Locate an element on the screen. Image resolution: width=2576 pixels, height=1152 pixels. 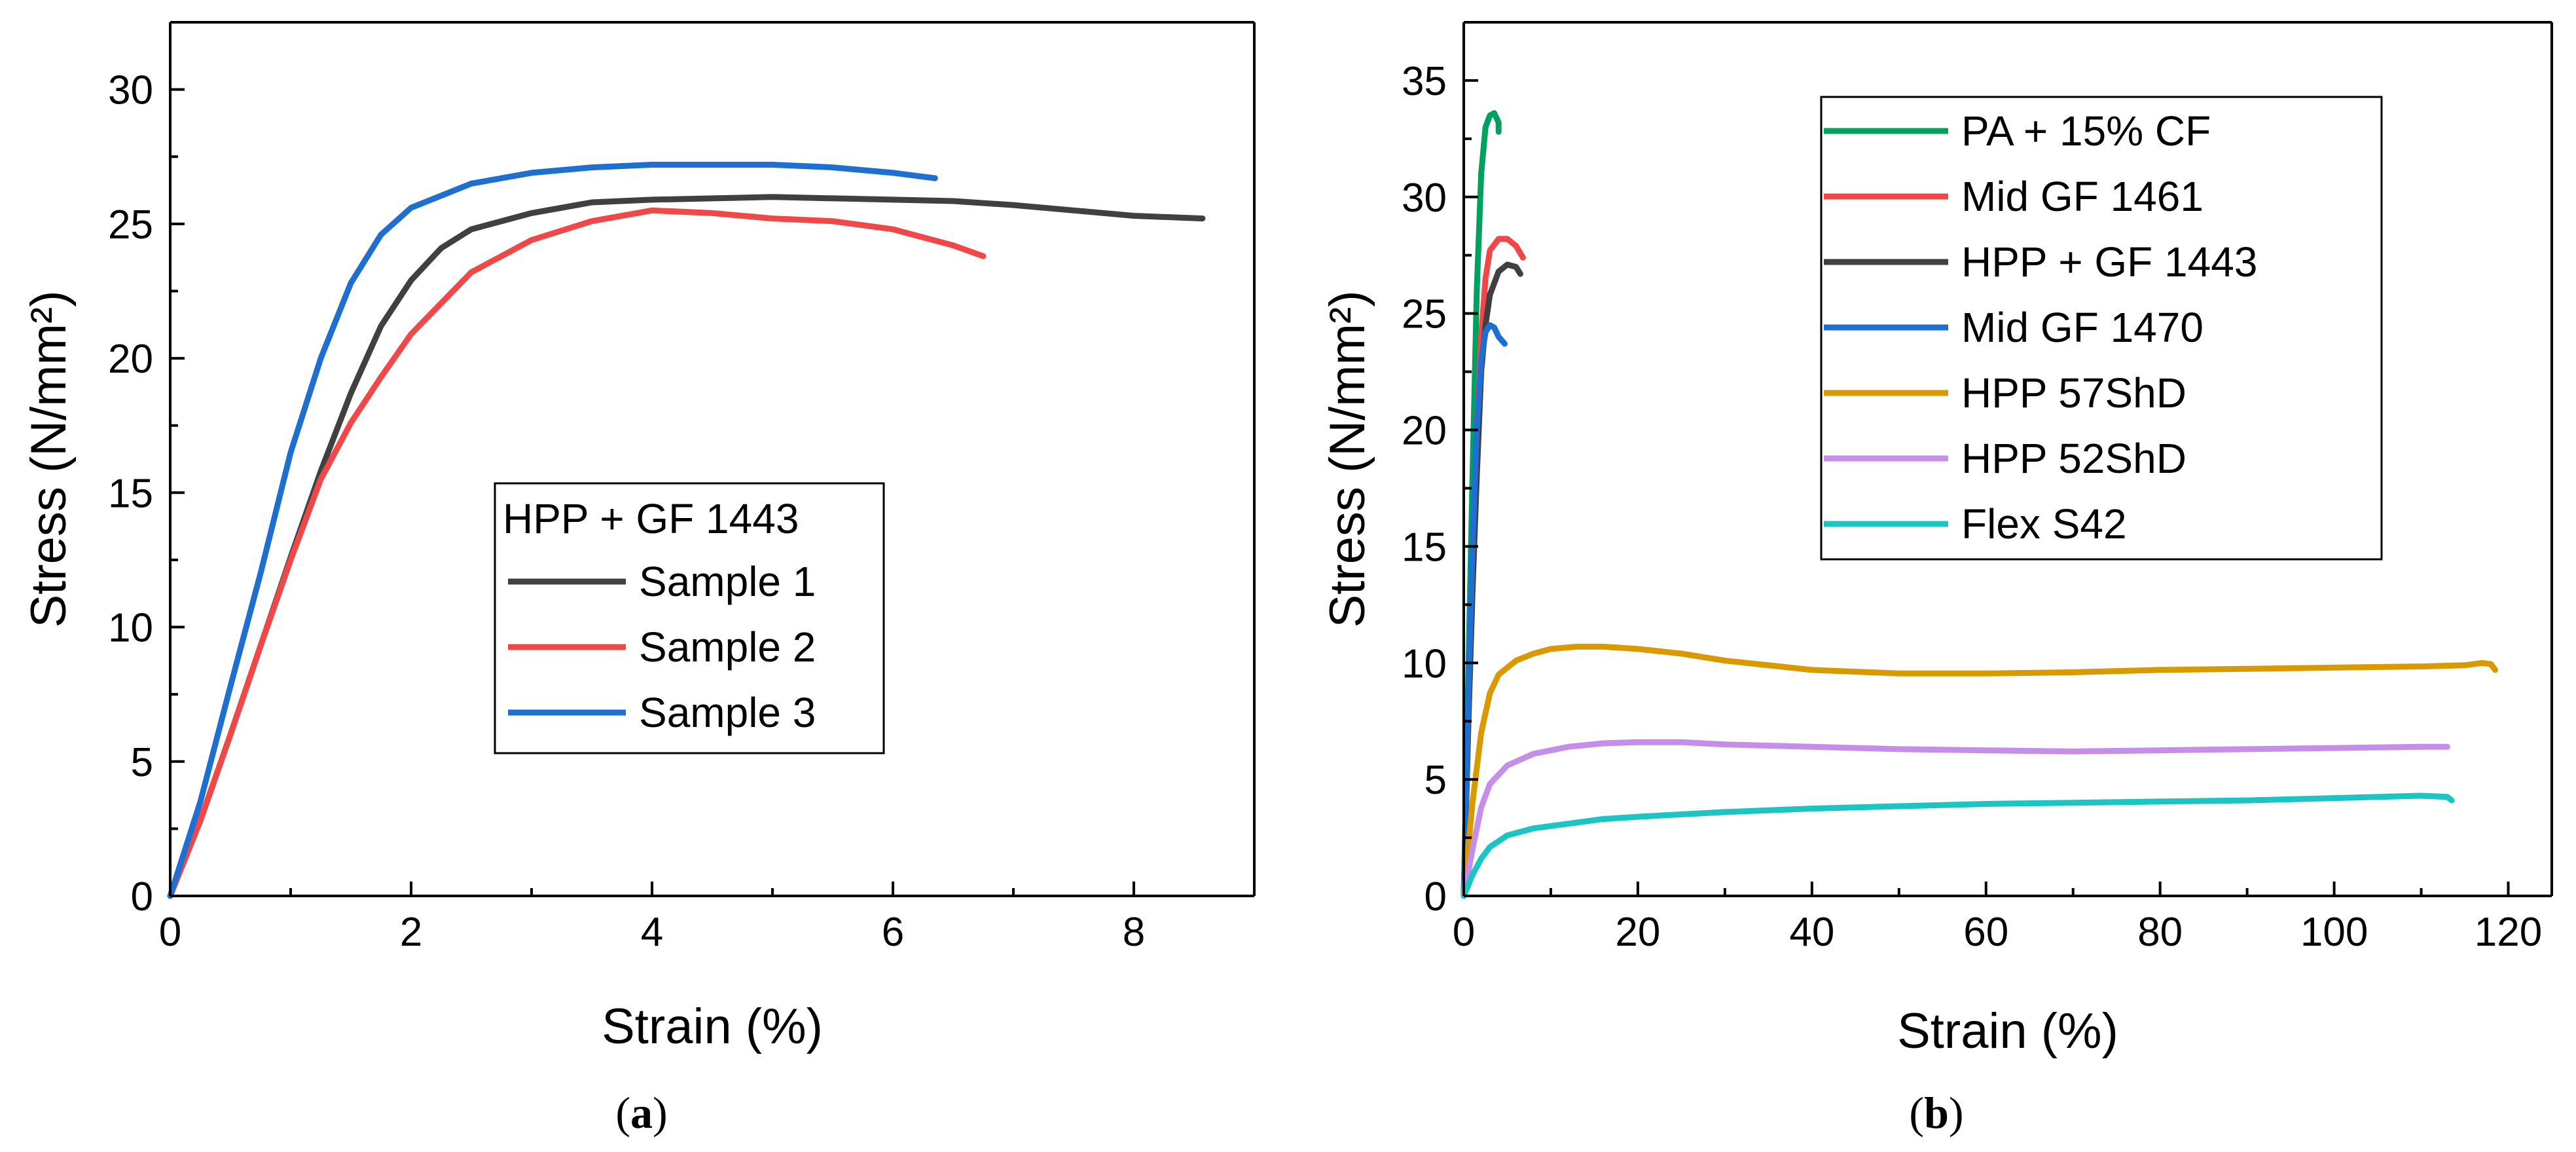
panel-b-x-tick-label: 40 is located at coordinates (1811, 933).